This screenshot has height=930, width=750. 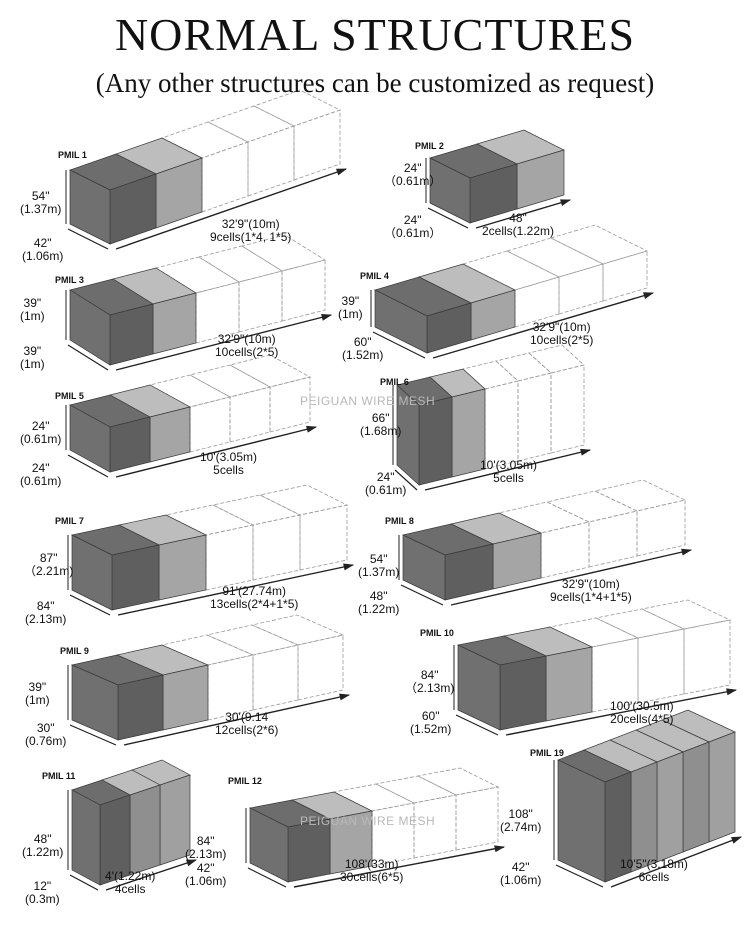 I want to click on height-label: 24" （0.61m）, so click(x=412, y=175).